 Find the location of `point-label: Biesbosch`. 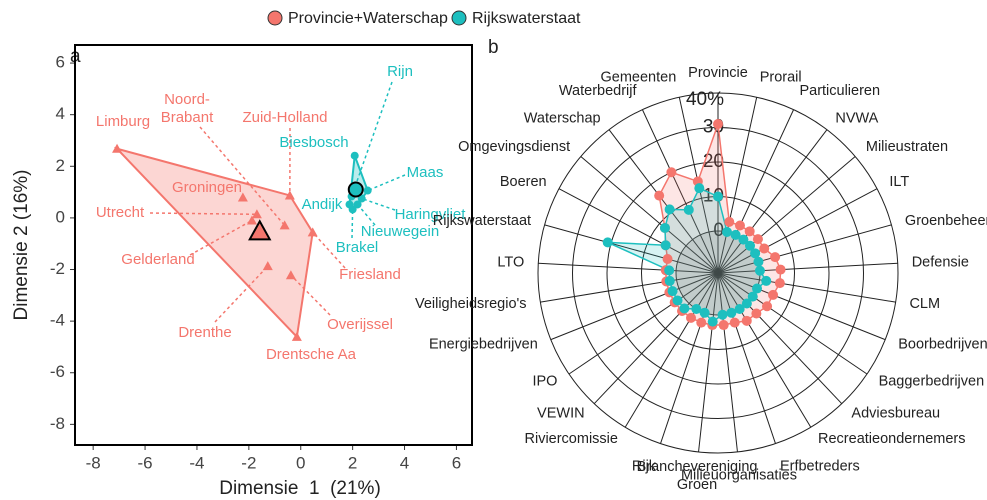

point-label: Biesbosch is located at coordinates (313, 142).